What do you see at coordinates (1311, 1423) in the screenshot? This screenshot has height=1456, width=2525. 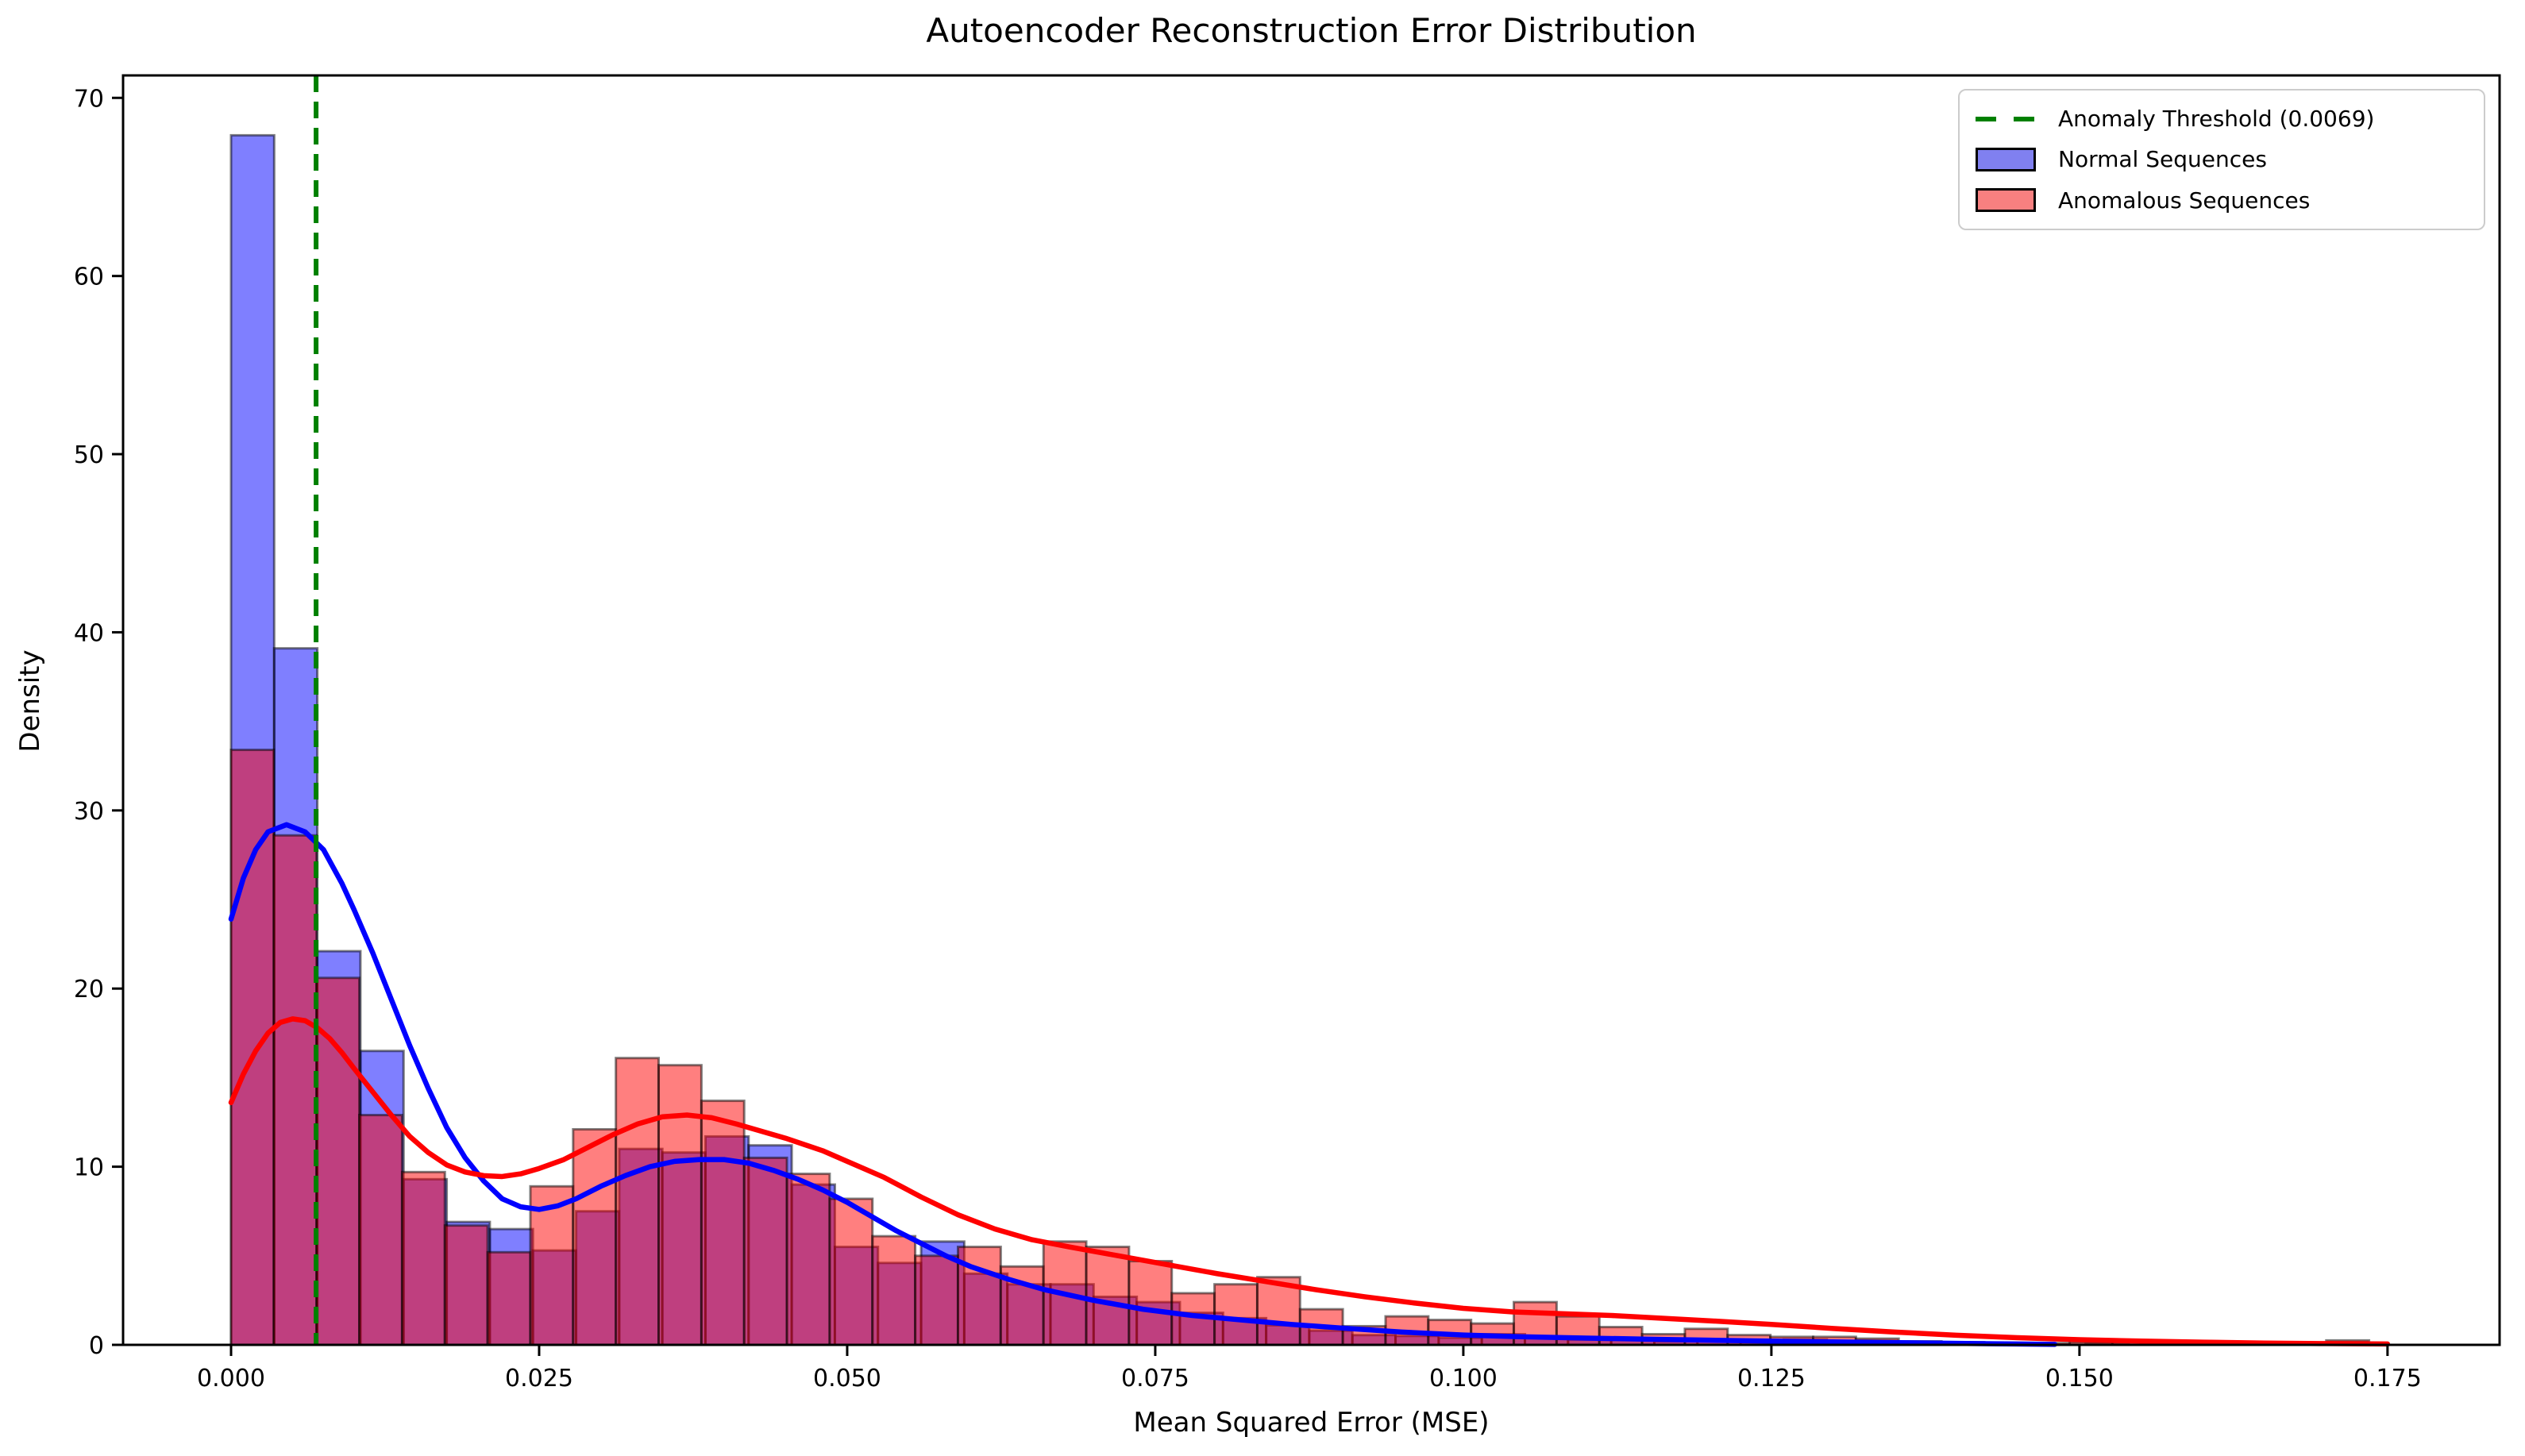 I see `x-axis-label: Mean Squared Error (MSE)` at bounding box center [1311, 1423].